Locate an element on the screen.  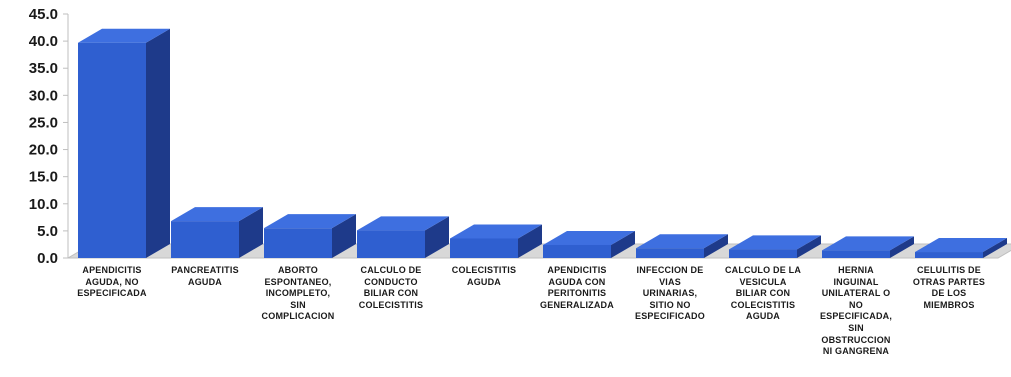
x-category-label: CALCULO DE CONDUCTO BILIAR CON COLECISTITIS is located at coordinates (391, 288).